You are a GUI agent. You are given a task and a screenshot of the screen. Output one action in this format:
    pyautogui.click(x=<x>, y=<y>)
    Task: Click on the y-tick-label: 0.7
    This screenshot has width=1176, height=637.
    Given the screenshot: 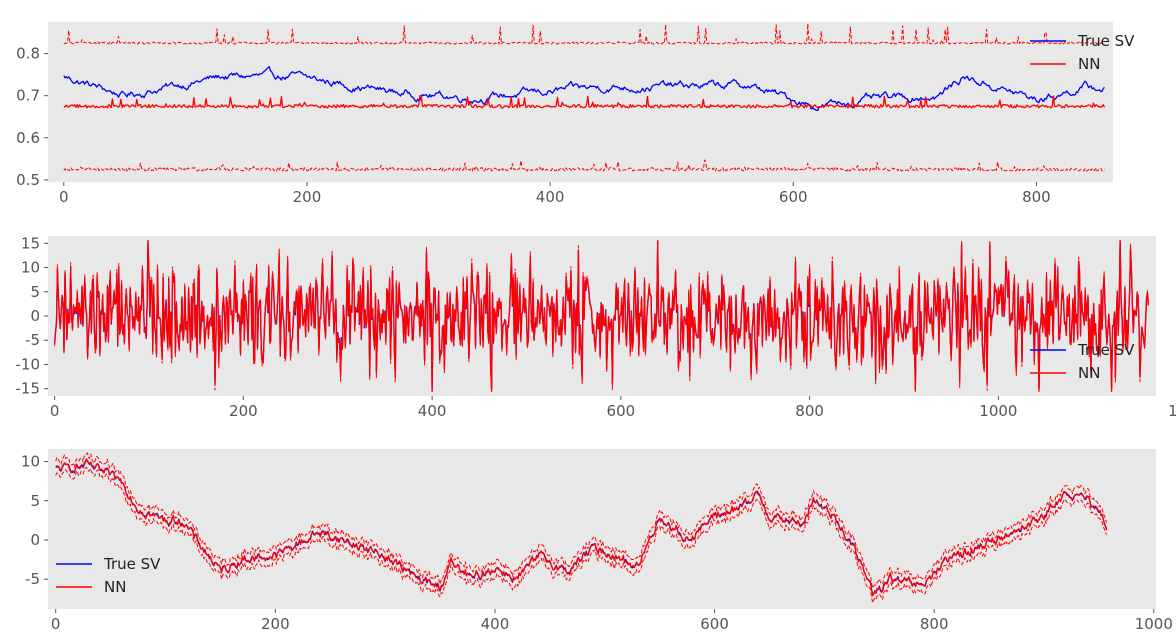 What is the action you would take?
    pyautogui.click(x=28, y=96)
    